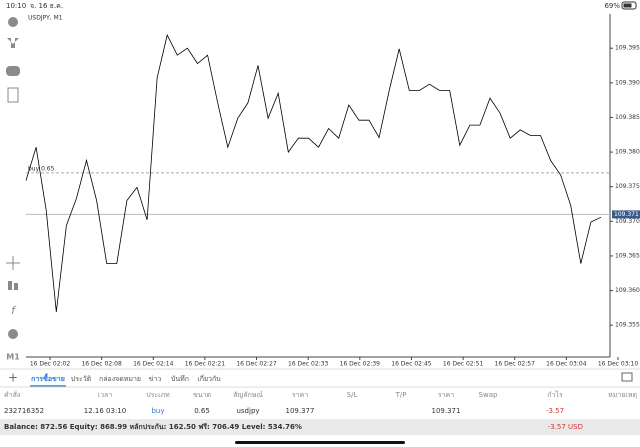  Describe the element at coordinates (320, 442) in the screenshot. I see `home-indicator` at that location.